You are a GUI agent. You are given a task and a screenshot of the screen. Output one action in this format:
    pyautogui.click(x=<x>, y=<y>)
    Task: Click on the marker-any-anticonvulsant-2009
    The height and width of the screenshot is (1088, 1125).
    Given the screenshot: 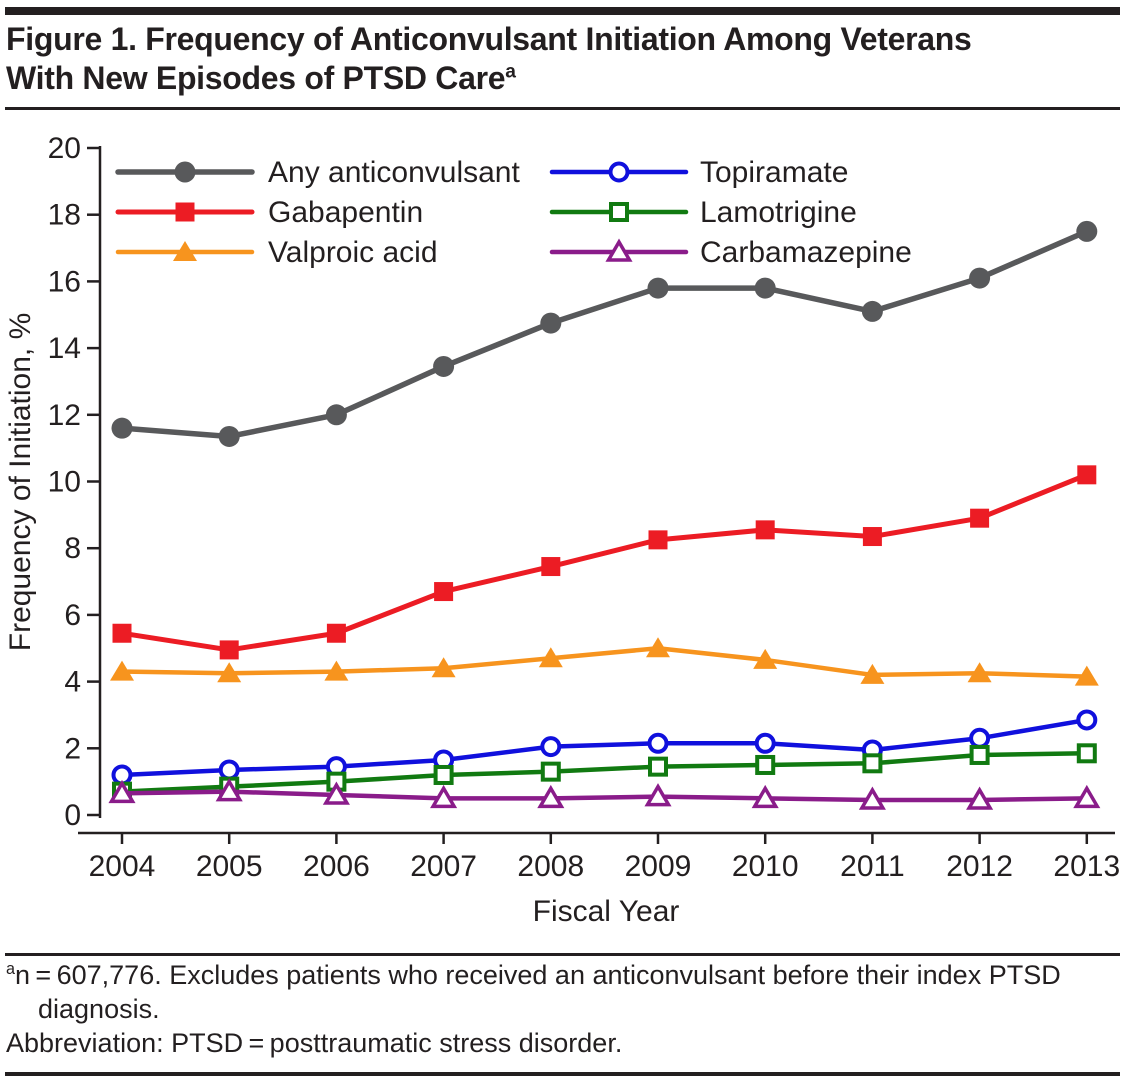 What is the action you would take?
    pyautogui.click(x=658, y=288)
    